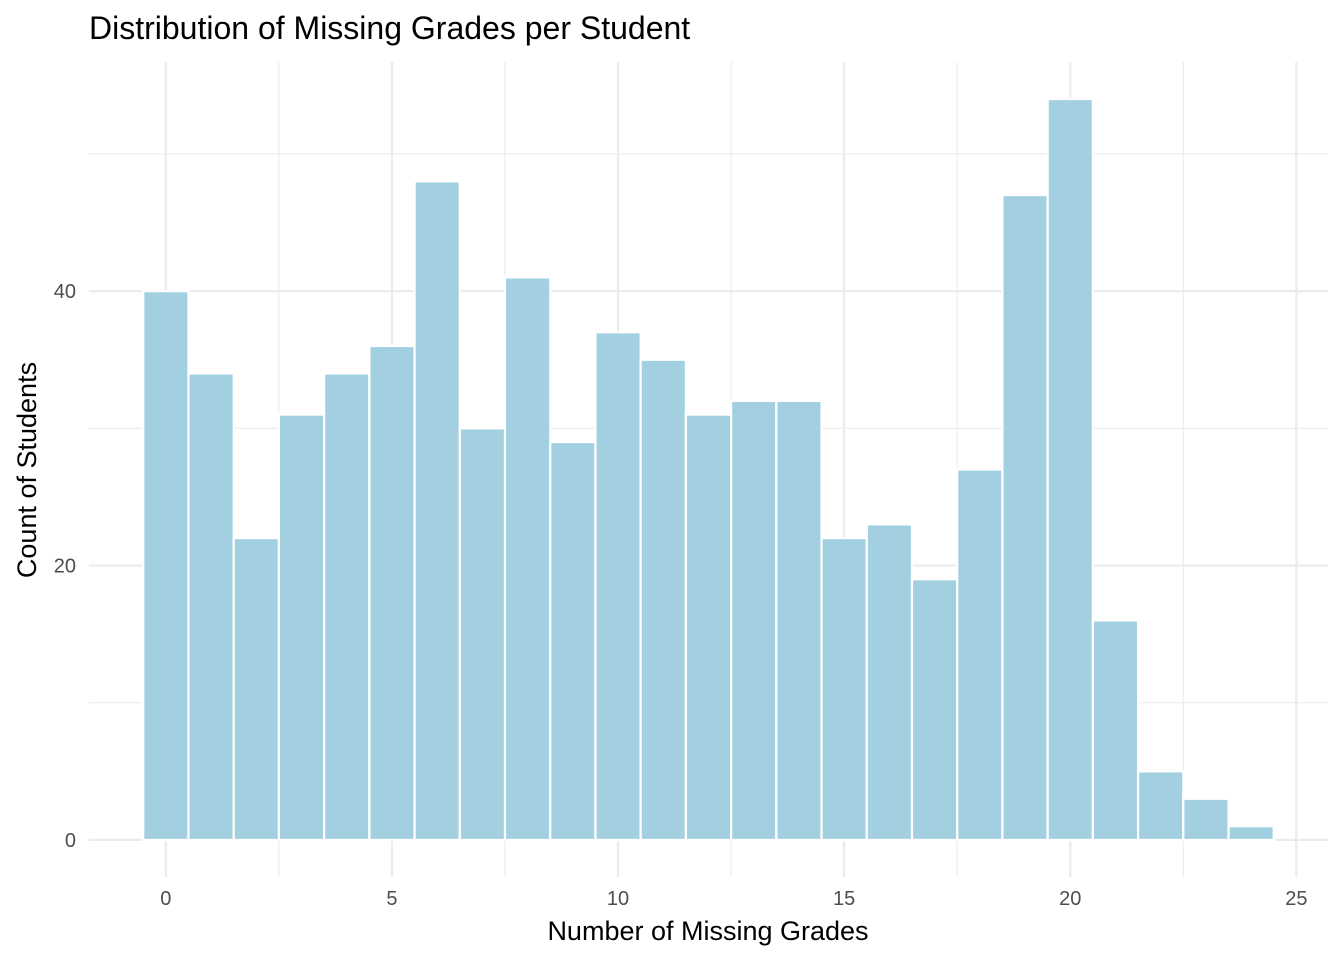  Describe the element at coordinates (27, 470) in the screenshot. I see `y-axis-title: Count of Students` at that location.